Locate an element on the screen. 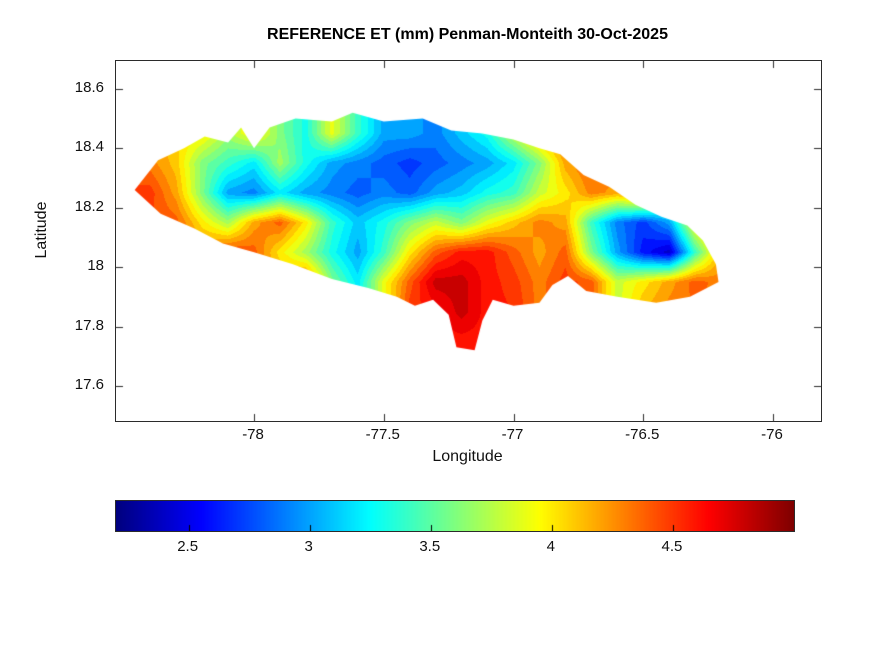 The height and width of the screenshot is (656, 875). colorbar-canvas is located at coordinates (455, 516).